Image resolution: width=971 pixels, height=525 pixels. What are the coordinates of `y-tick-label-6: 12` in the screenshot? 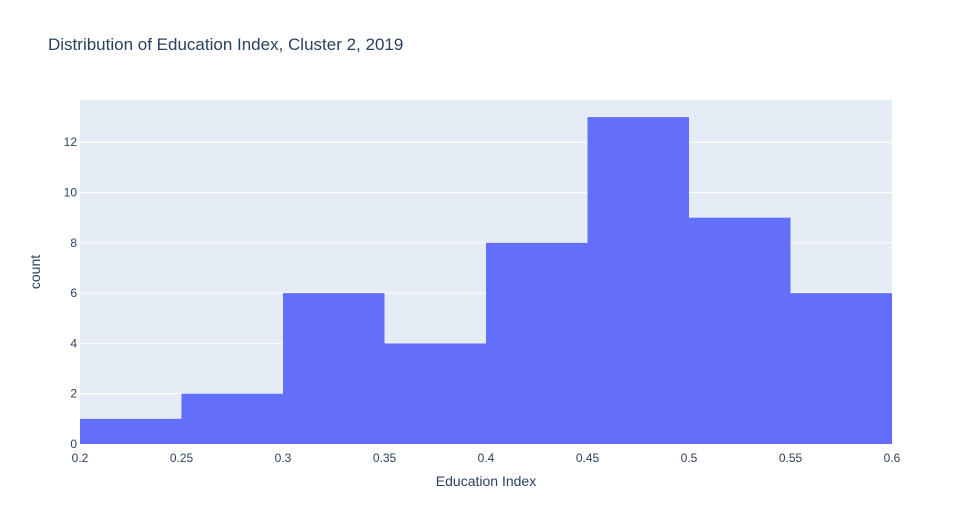 It's located at (71, 142).